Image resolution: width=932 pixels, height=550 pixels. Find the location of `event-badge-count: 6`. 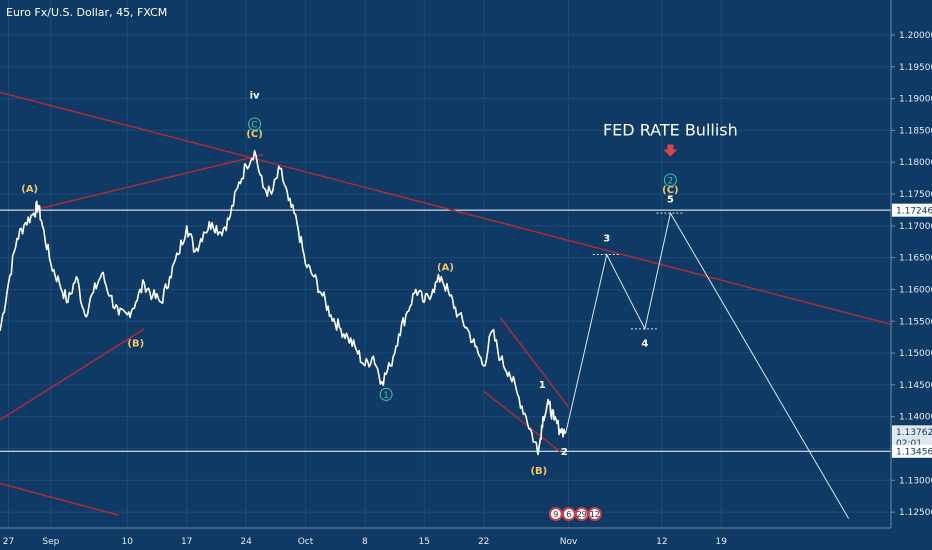

event-badge-count: 6 is located at coordinates (568, 514).